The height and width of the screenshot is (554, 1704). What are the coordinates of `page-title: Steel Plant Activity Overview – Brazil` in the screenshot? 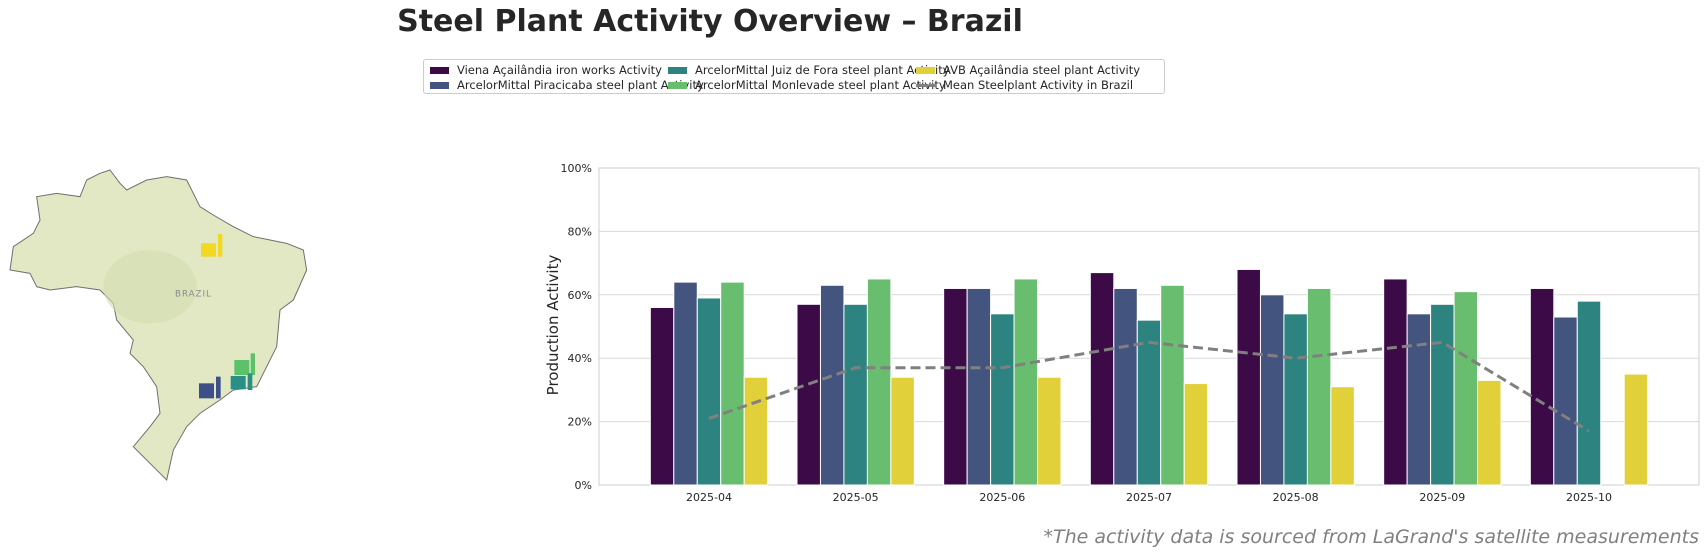 It's located at (710, 21).